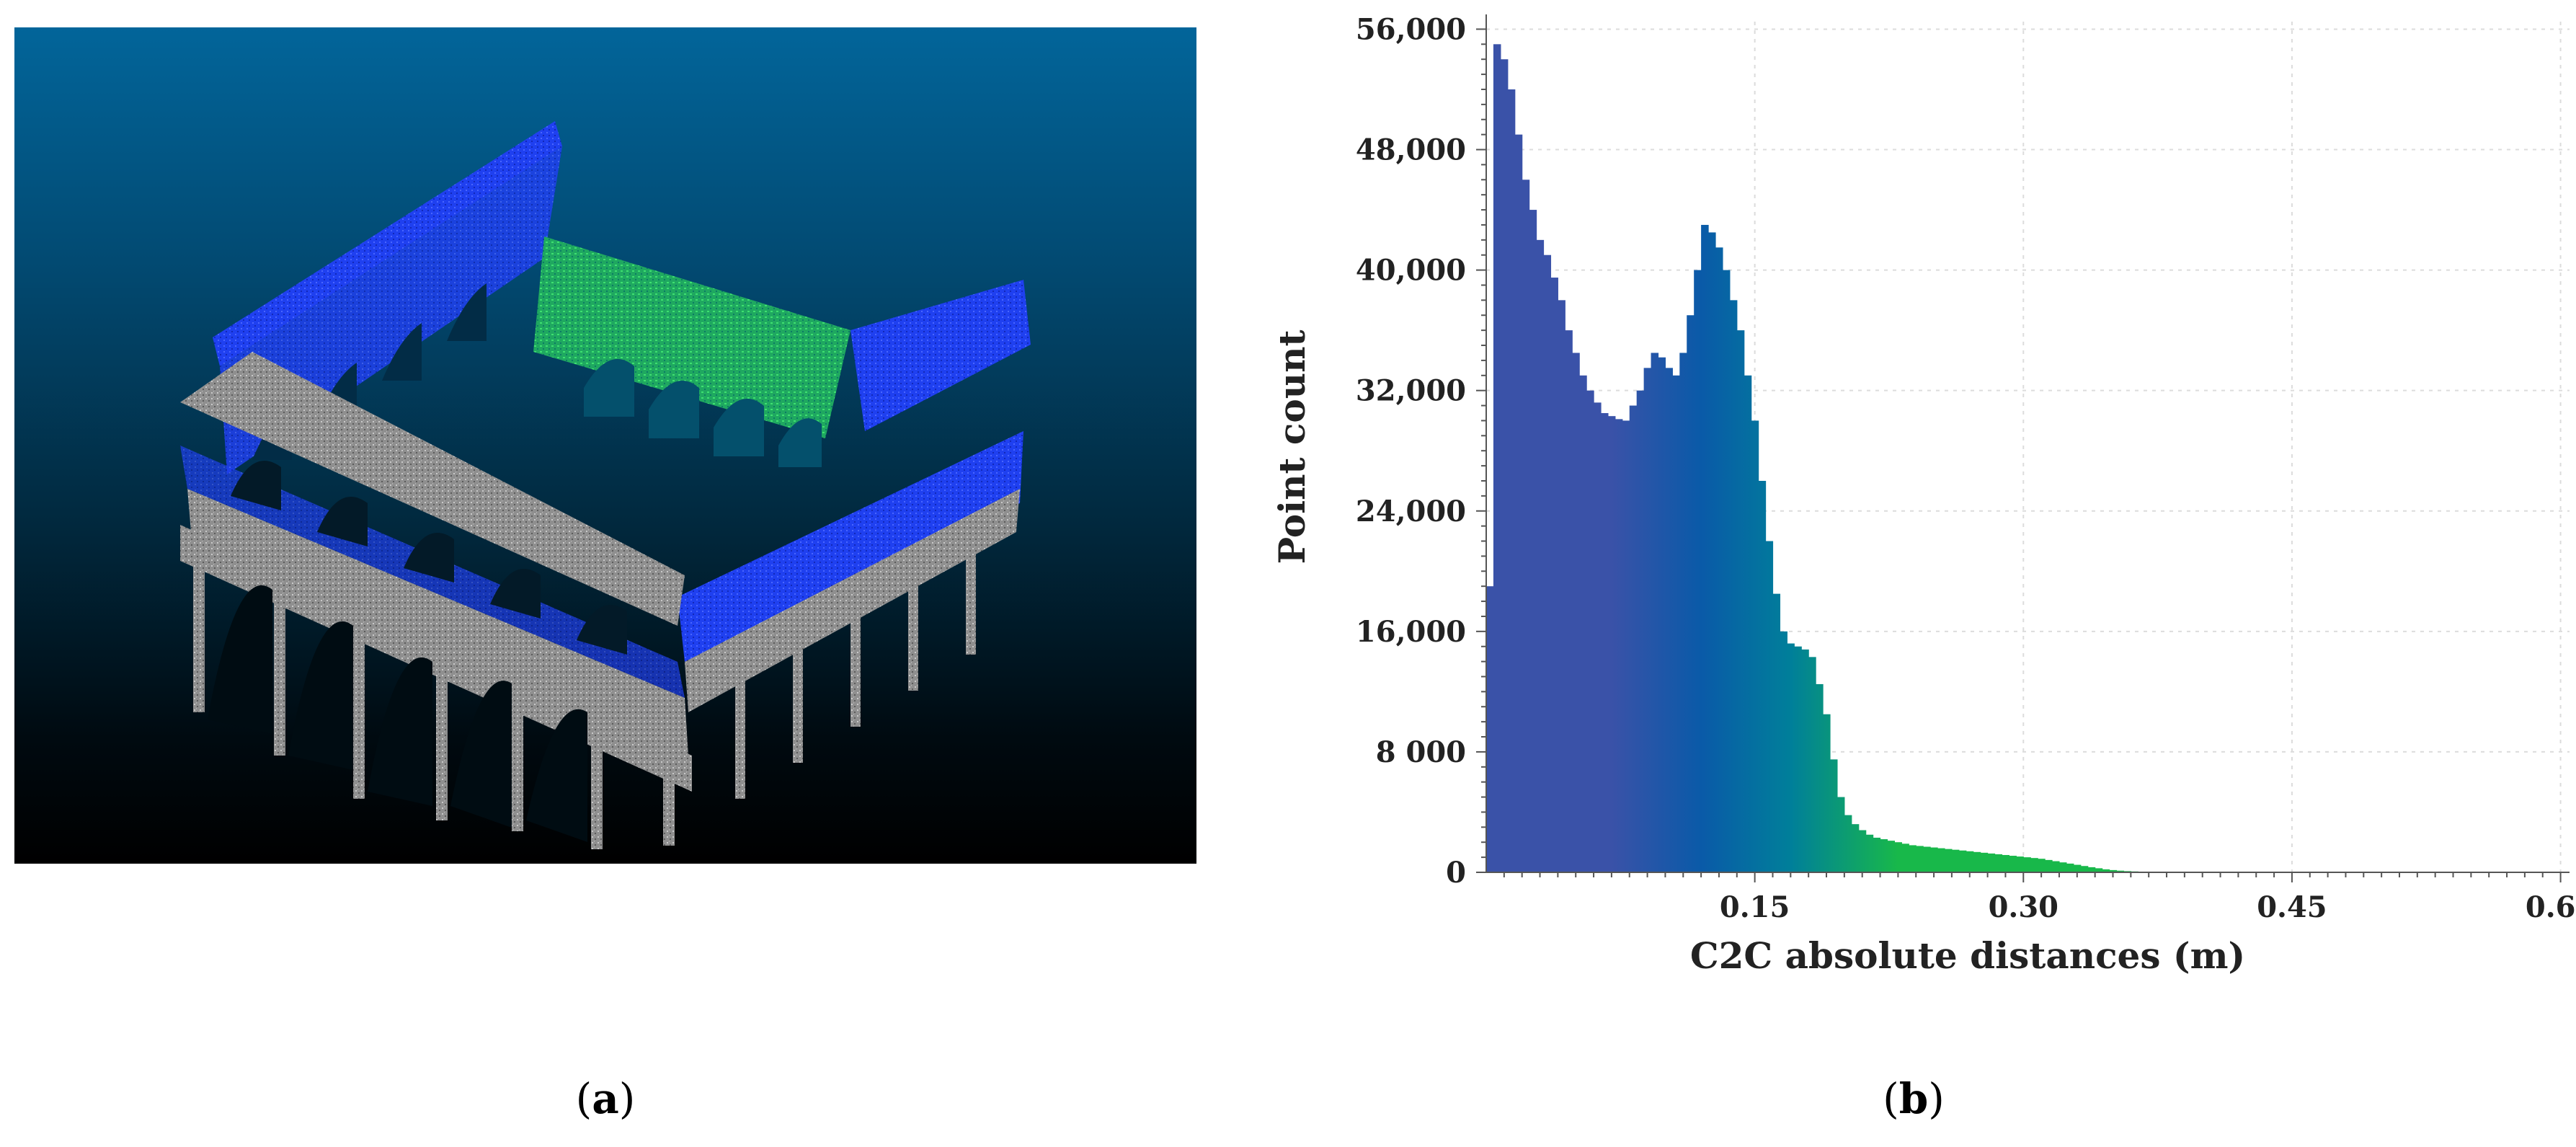 The width and height of the screenshot is (2576, 1147). I want to click on caption-b-close: ), so click(1936, 1098).